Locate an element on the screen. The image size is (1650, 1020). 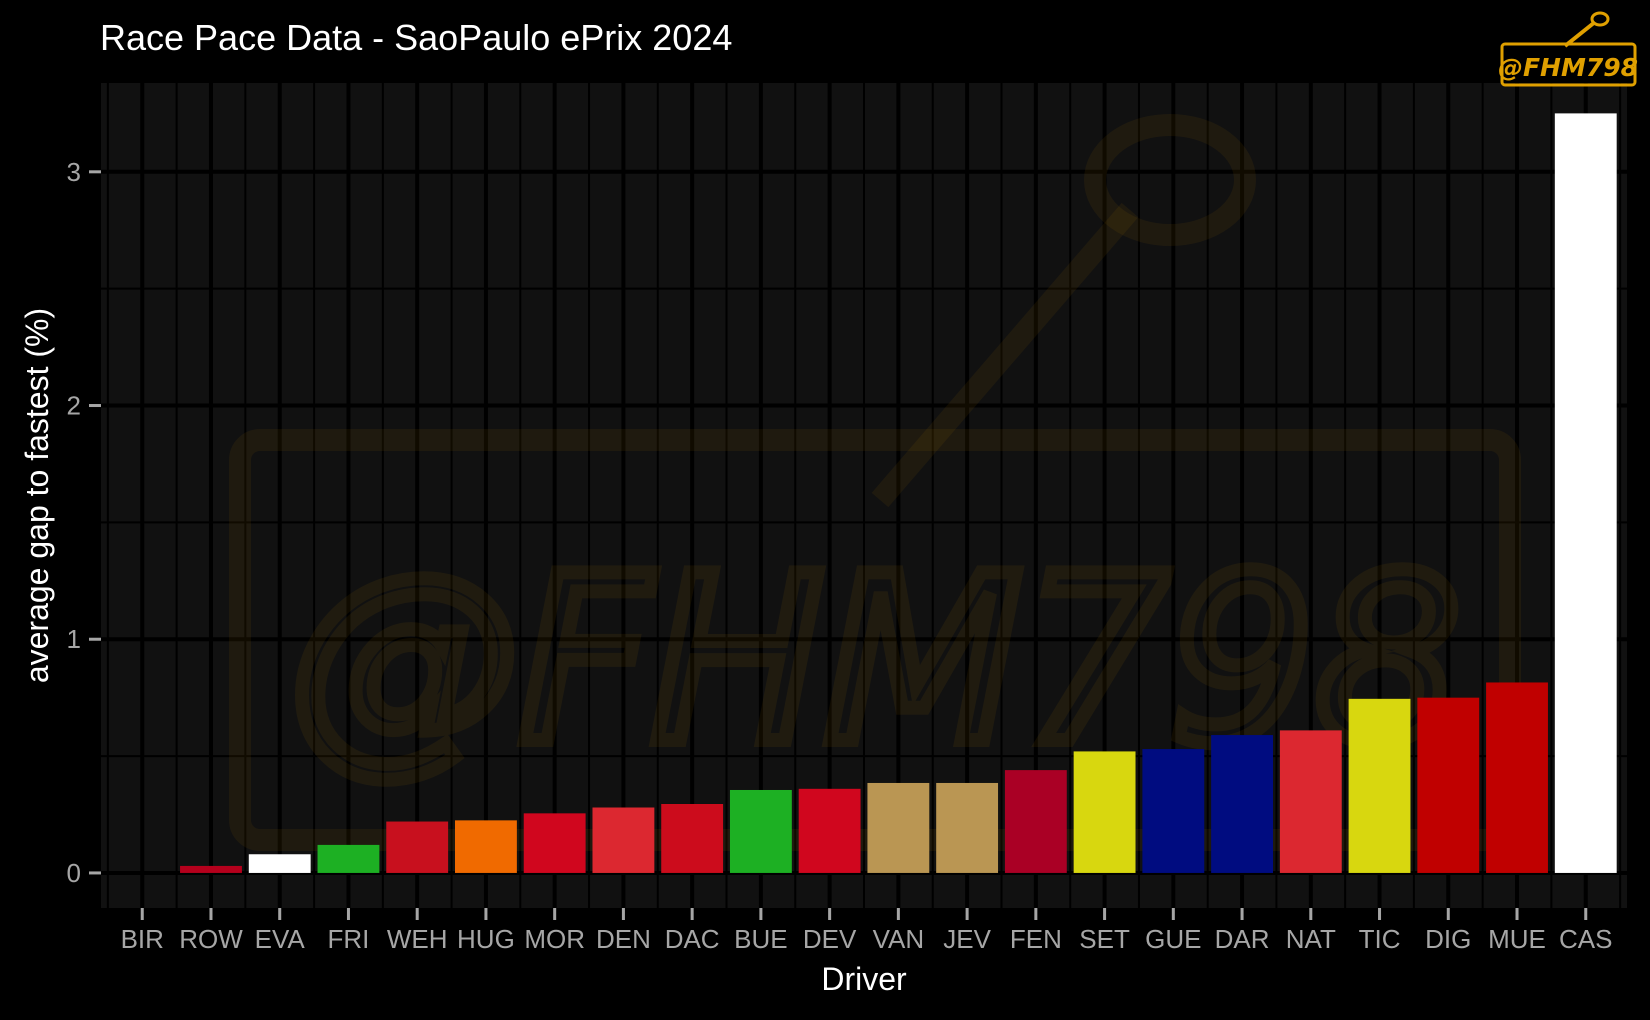
logo-text: @FHM798 is located at coordinates (1568, 67).